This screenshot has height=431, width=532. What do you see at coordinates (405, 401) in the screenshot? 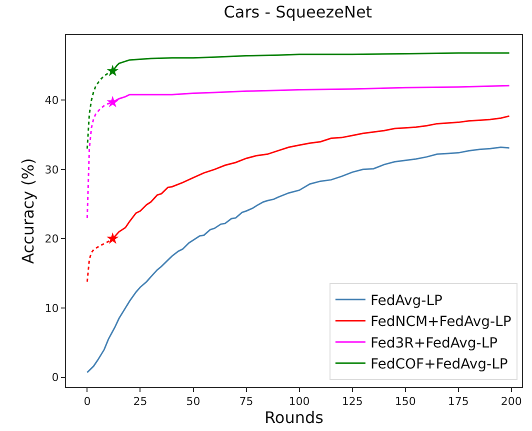
I see `x-tick-label: 150` at bounding box center [405, 401].